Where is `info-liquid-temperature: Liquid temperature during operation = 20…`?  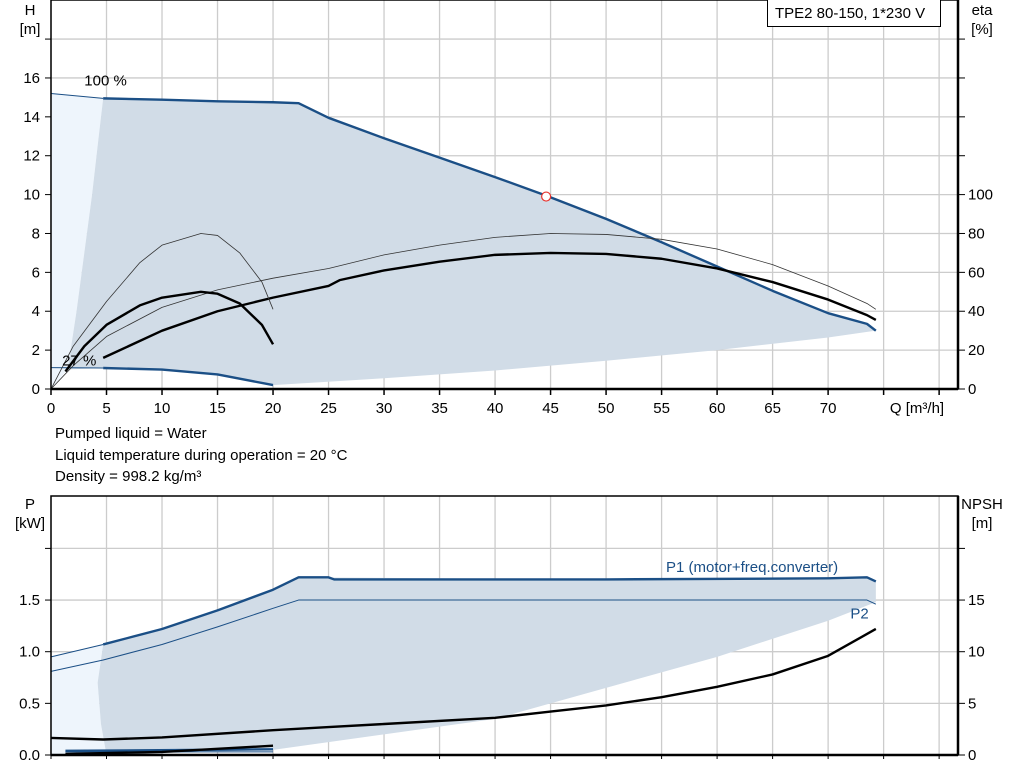
info-liquid-temperature: Liquid temperature during operation = 20… is located at coordinates (201, 455).